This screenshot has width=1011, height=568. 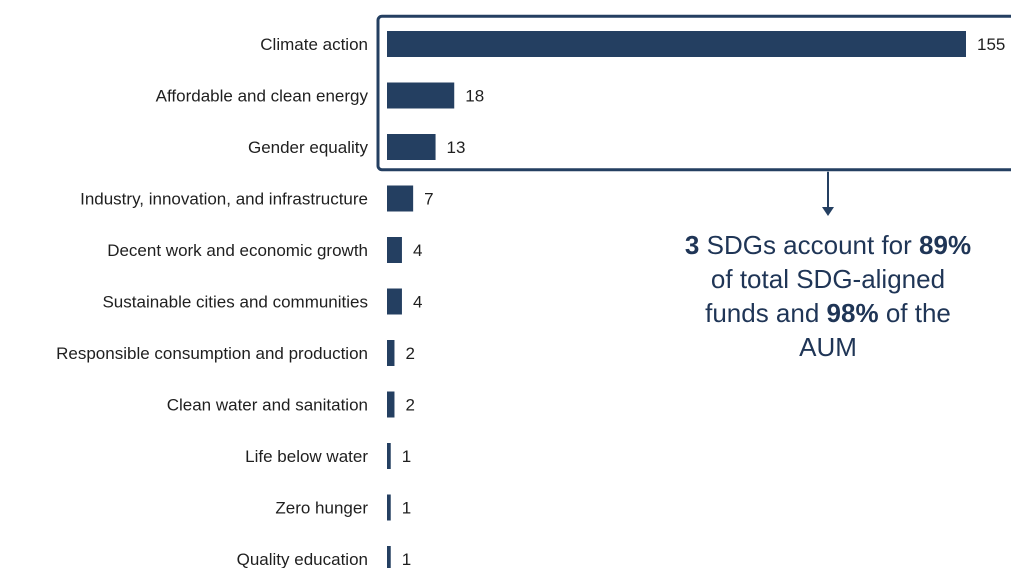 I want to click on callout-text-part2: of total SDG-aligned funds and, so click(x=825, y=296).